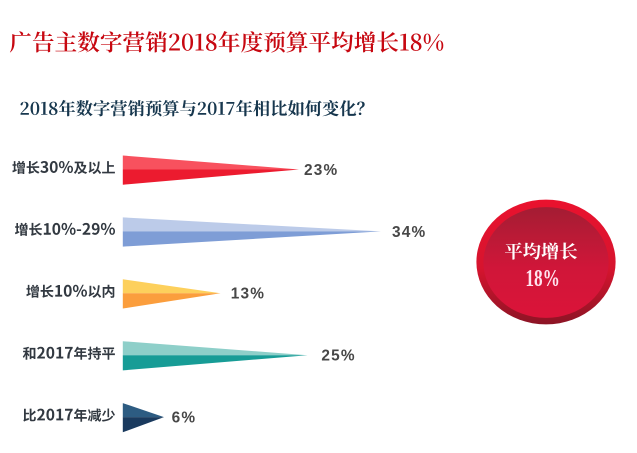 The image size is (637, 453). What do you see at coordinates (184, 418) in the screenshot?
I see `svg-text: 6%` at bounding box center [184, 418].